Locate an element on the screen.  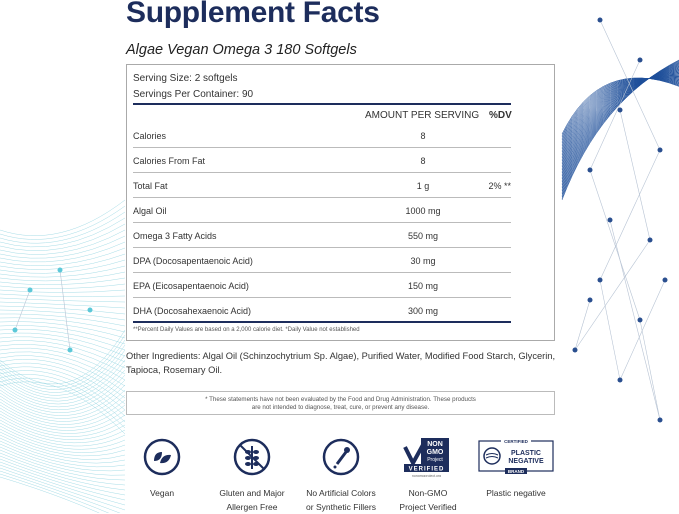
serving-size: Serving Size: 2 softgels is located at coordinates (185, 78).